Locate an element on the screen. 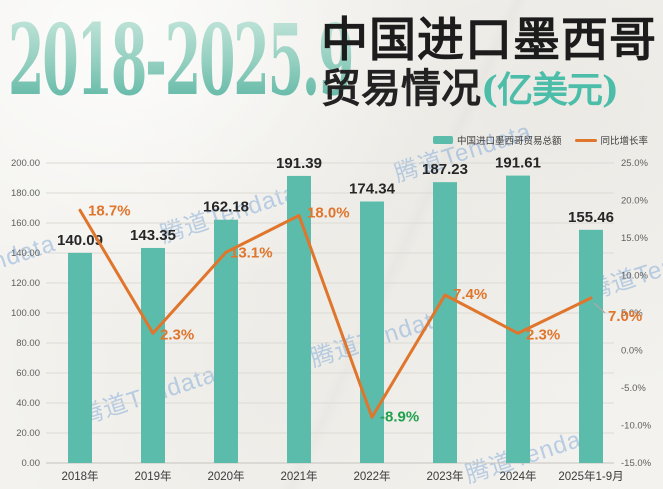 The width and height of the screenshot is (663, 489). bar-series-swatch-icon is located at coordinates (443, 140).